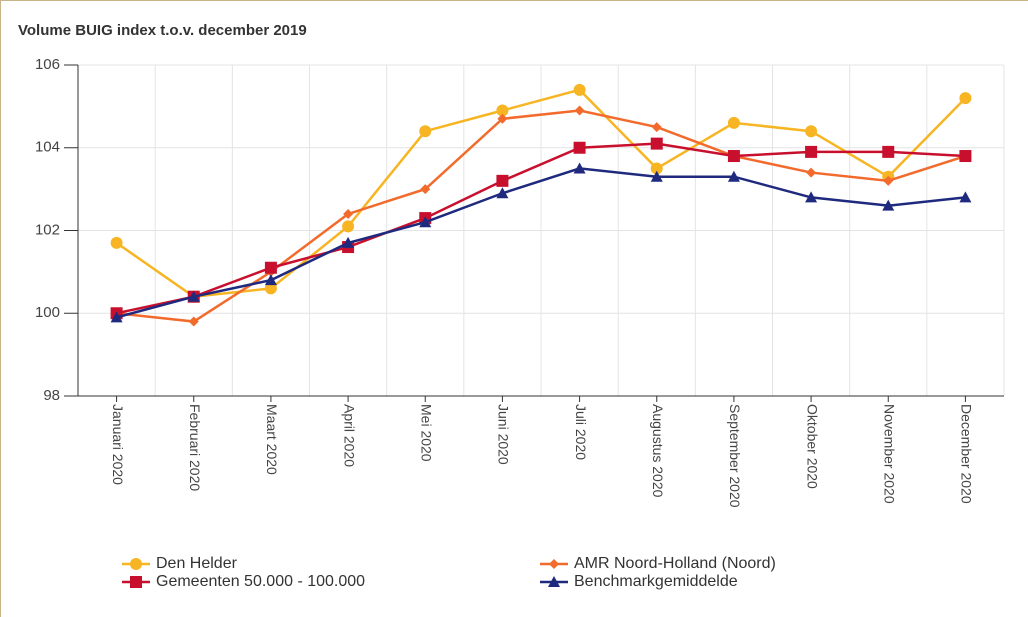  What do you see at coordinates (197, 563) in the screenshot?
I see `legend-label: Den Helder` at bounding box center [197, 563].